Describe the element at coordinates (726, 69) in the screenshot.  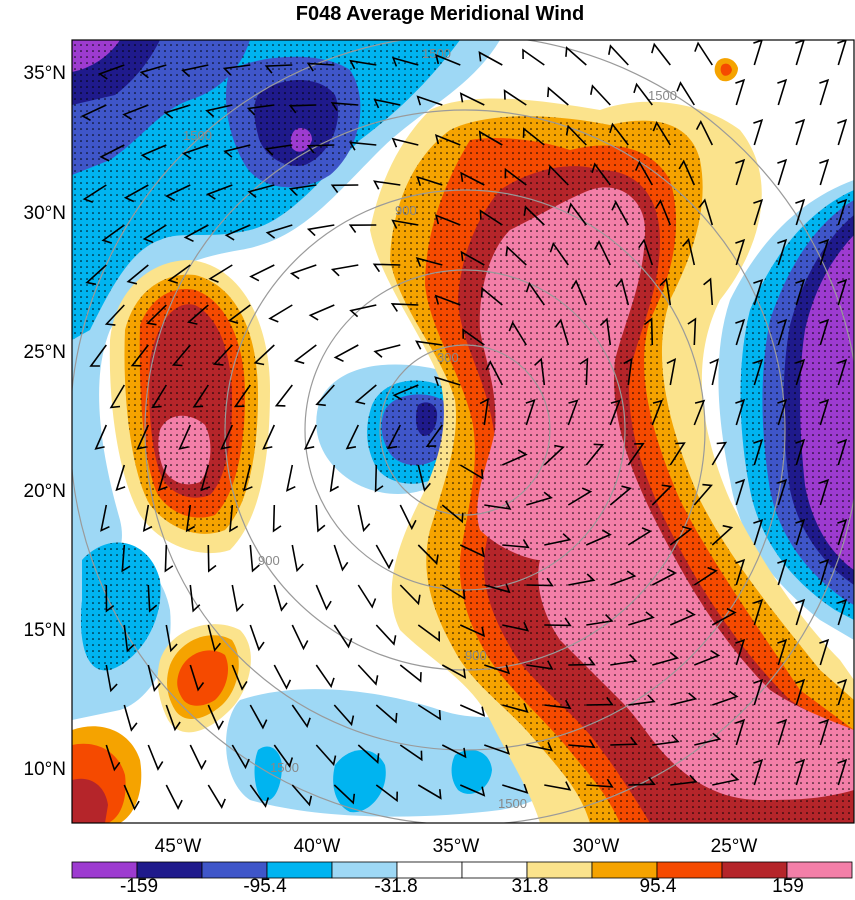
I see `positive-wind-cell-north-inner` at that location.